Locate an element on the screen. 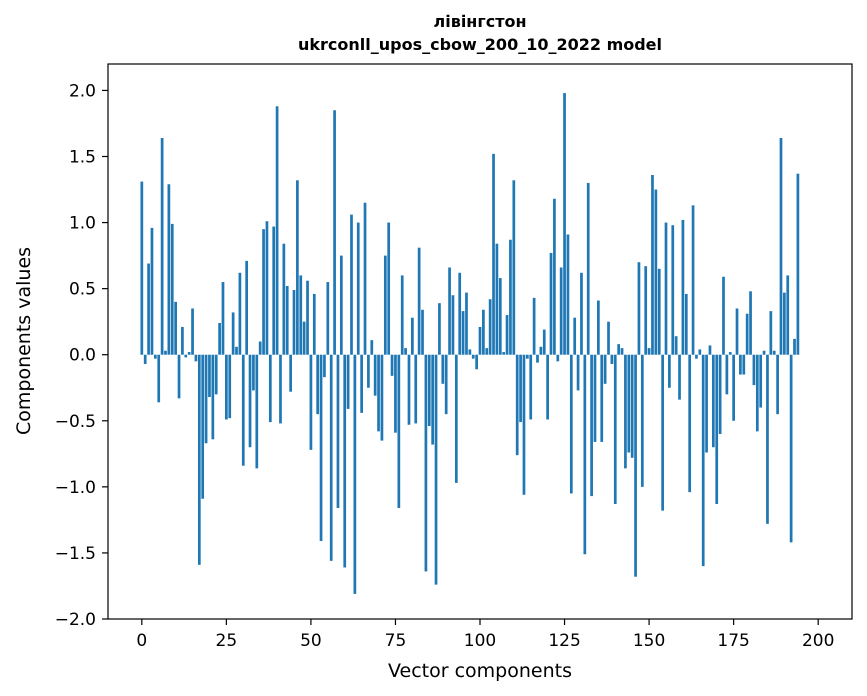 This screenshot has width=867, height=696. y-tick-label: 2.0 is located at coordinates (82, 91).